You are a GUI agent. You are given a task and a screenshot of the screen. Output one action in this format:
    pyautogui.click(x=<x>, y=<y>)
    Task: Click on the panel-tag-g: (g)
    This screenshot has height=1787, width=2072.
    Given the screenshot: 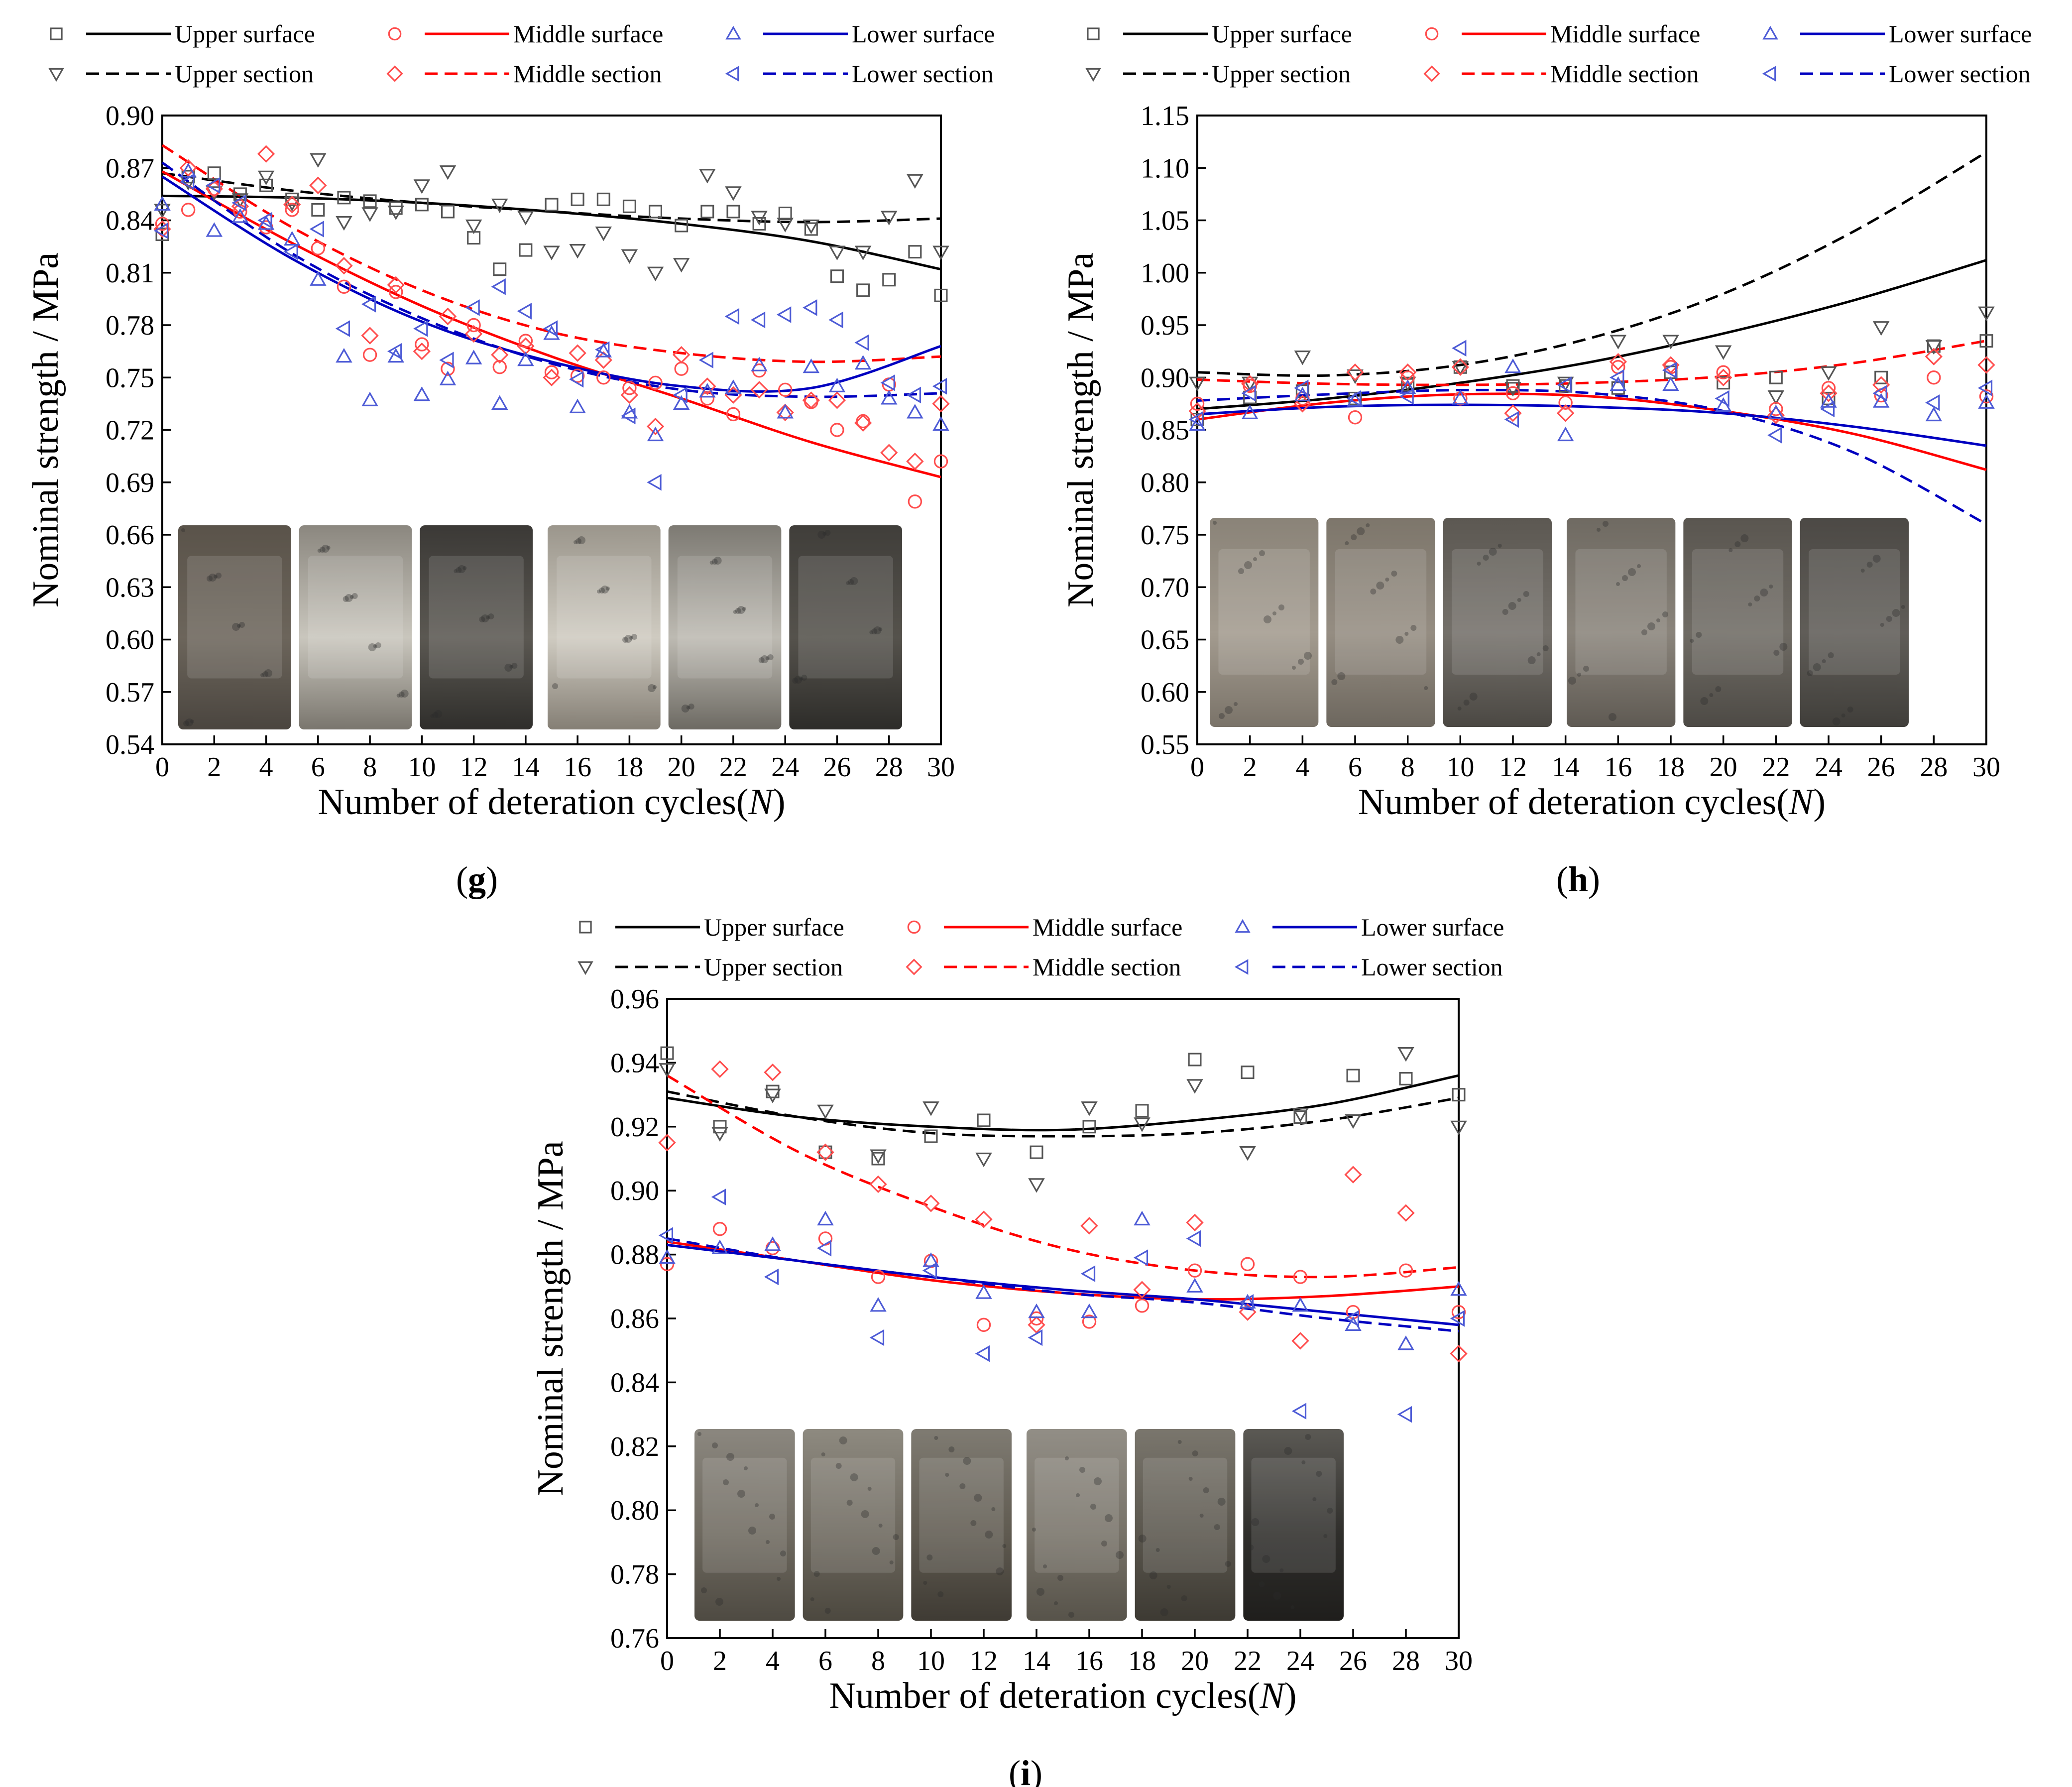 What is the action you would take?
    pyautogui.click(x=477, y=879)
    